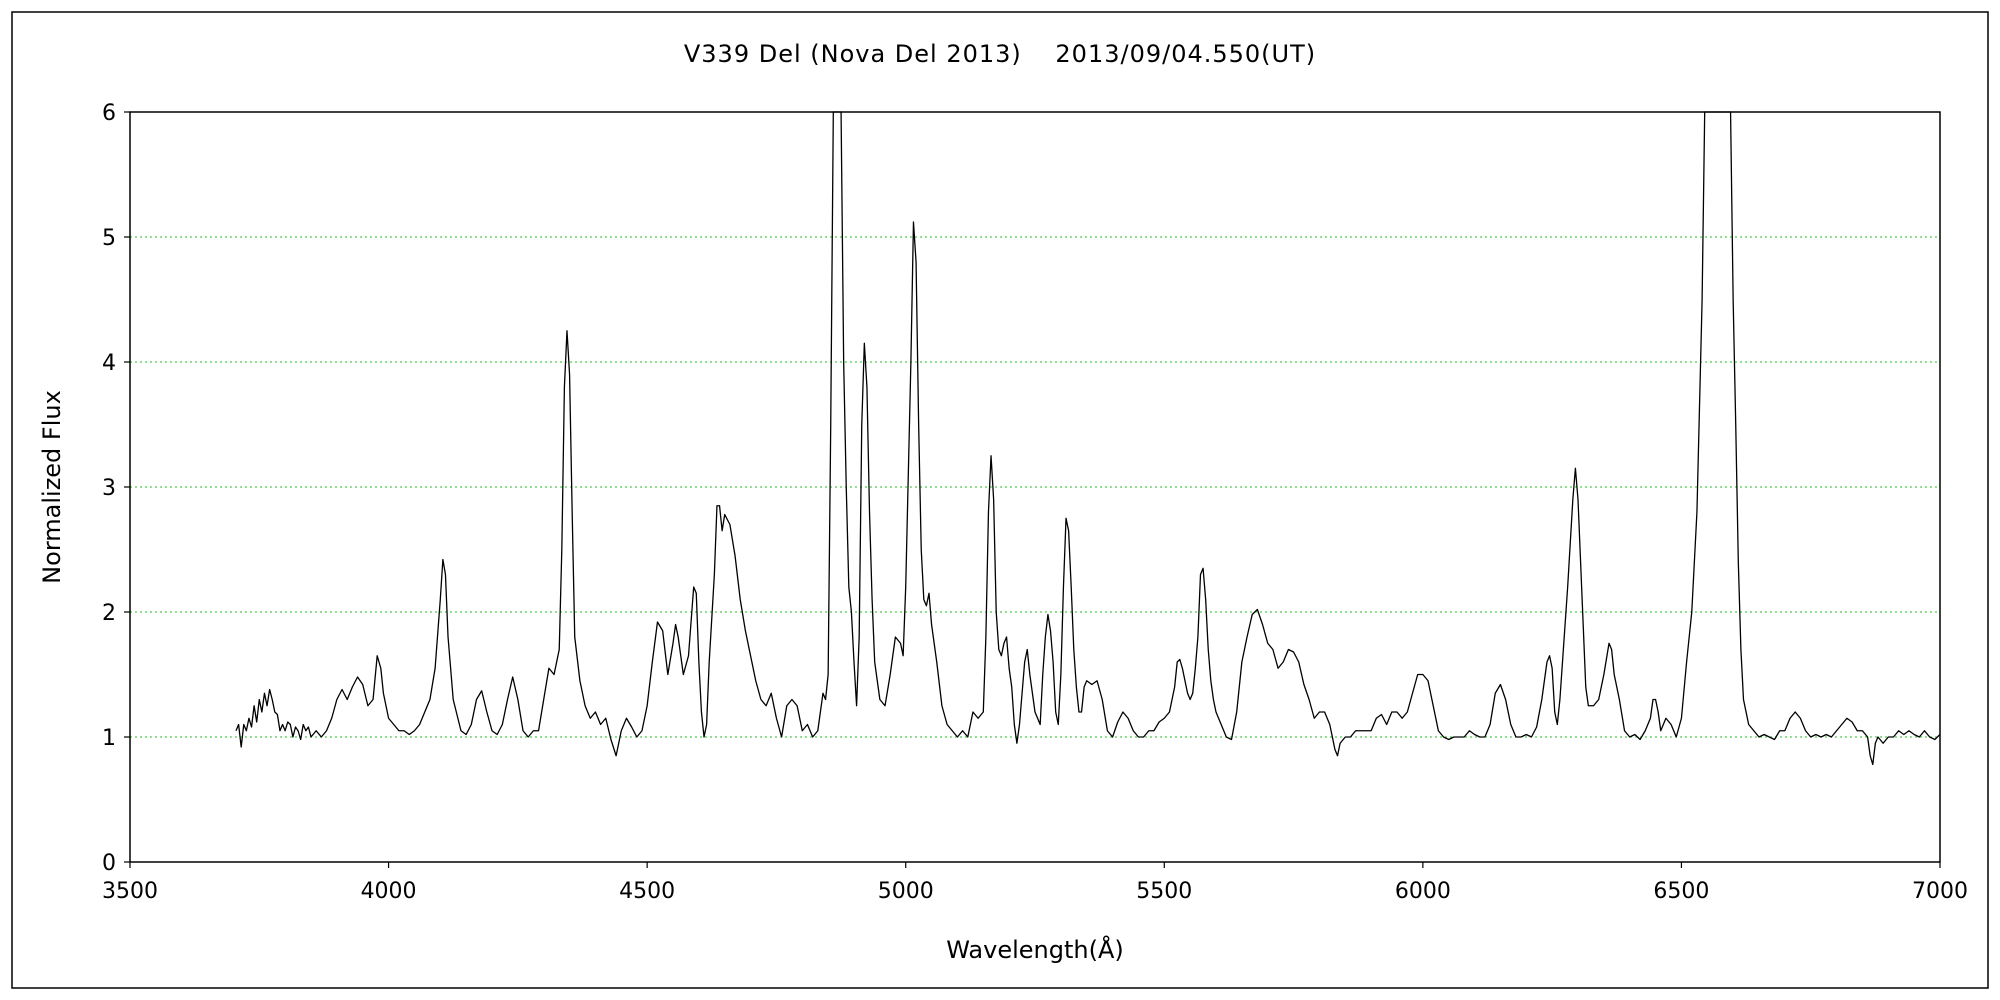 This screenshot has width=2000, height=1000. I want to click on y-tick-label: 5, so click(109, 238).